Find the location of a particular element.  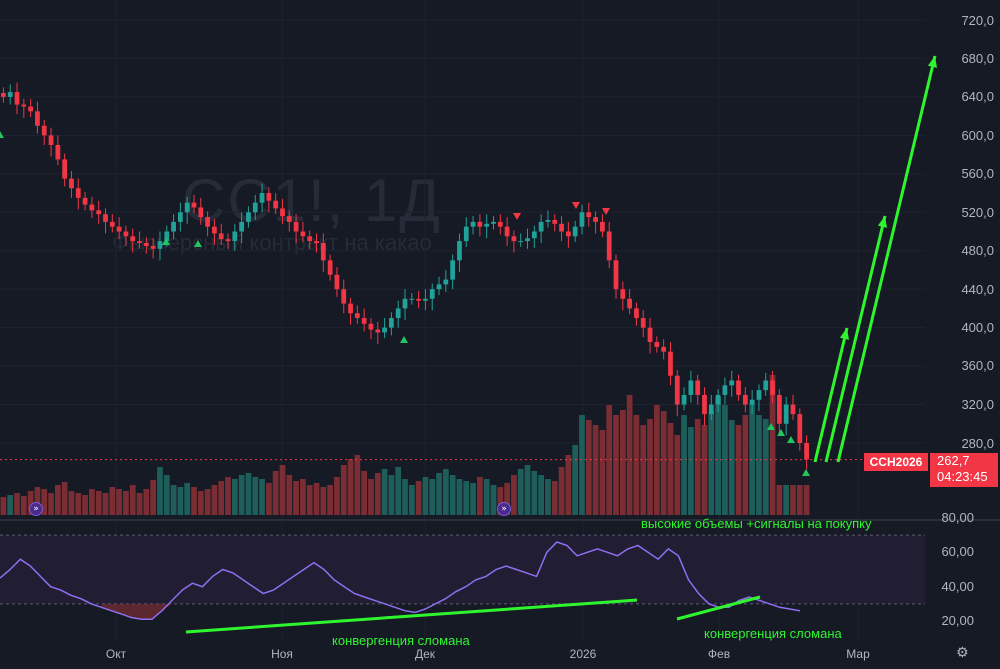

price-axis-label: 640,0 is located at coordinates (977, 96).